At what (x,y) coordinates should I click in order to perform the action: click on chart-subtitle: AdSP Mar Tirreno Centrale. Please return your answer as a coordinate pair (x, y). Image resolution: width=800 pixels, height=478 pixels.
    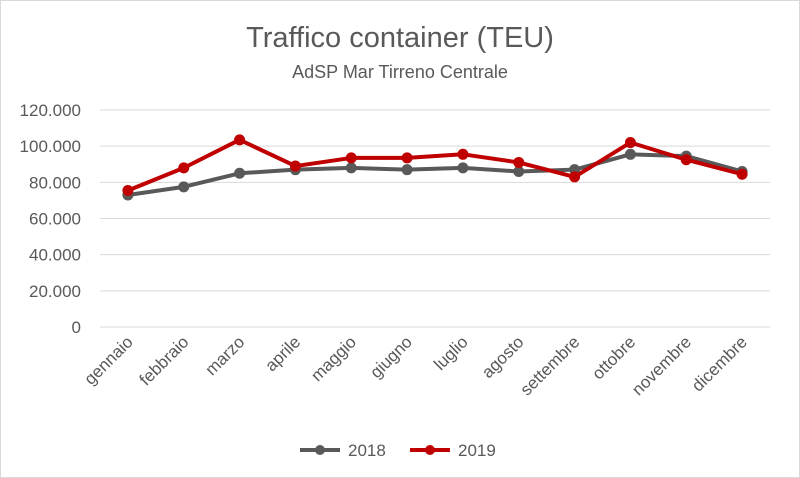
    Looking at the image, I should click on (400, 72).